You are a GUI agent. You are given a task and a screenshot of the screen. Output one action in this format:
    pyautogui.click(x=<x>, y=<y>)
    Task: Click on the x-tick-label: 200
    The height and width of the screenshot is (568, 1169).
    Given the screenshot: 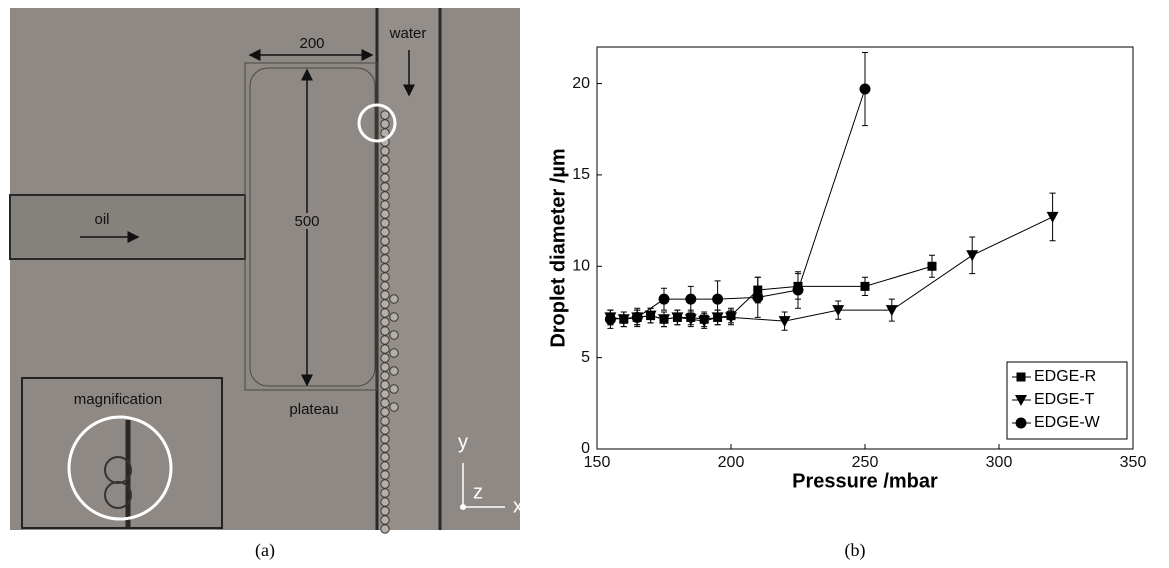 What is the action you would take?
    pyautogui.click(x=731, y=462)
    